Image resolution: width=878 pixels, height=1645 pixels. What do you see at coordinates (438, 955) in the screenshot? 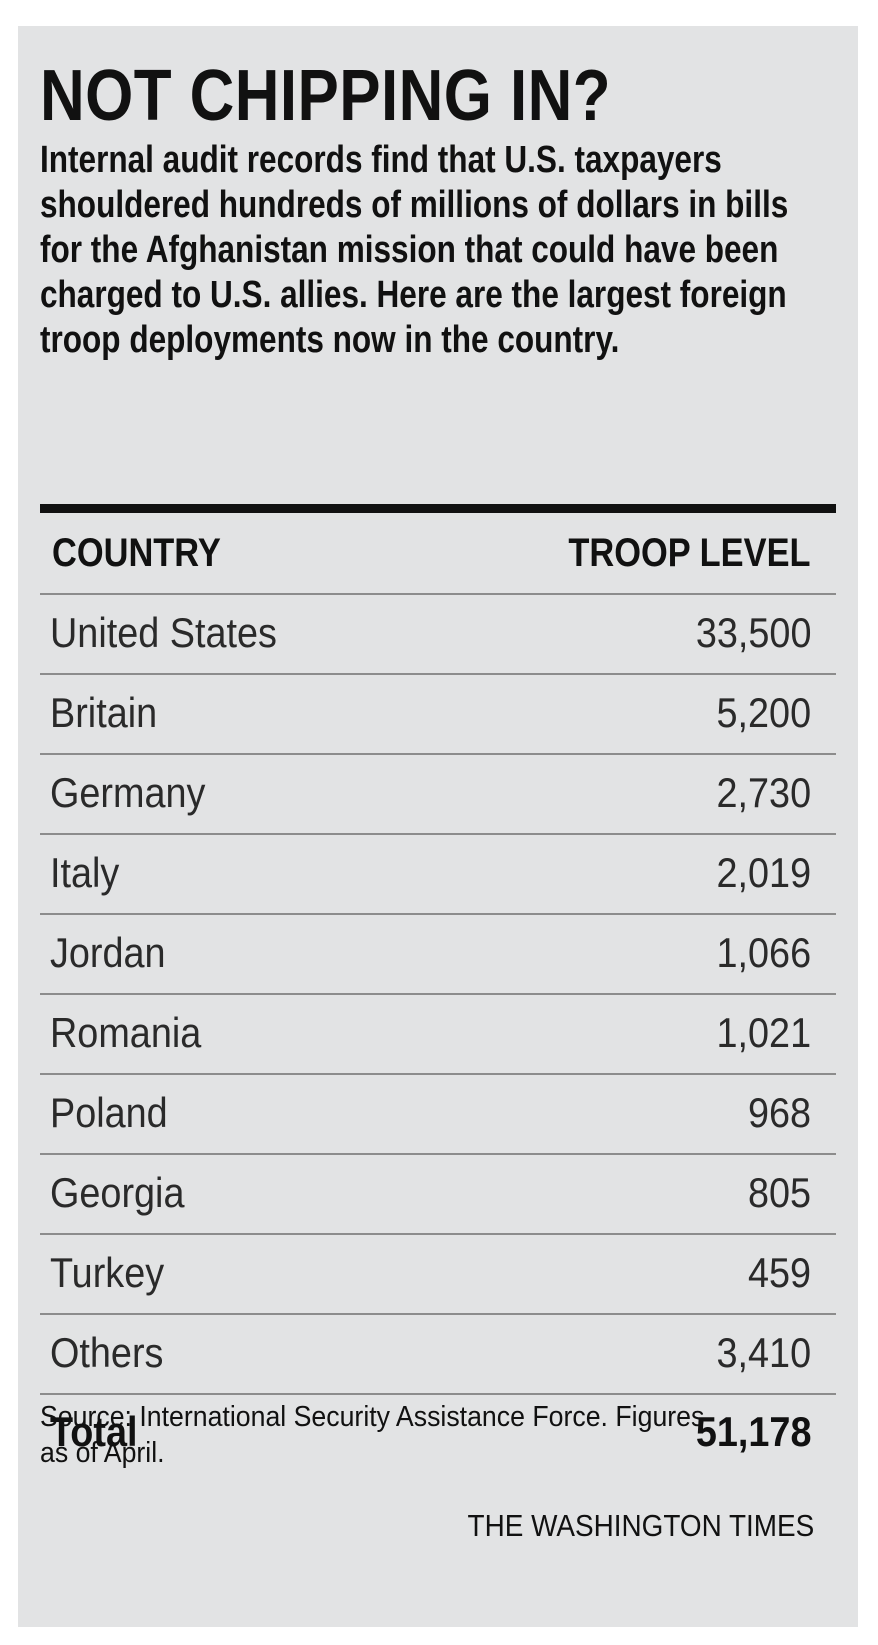
I see `table-row: Jordan 1,066` at bounding box center [438, 955].